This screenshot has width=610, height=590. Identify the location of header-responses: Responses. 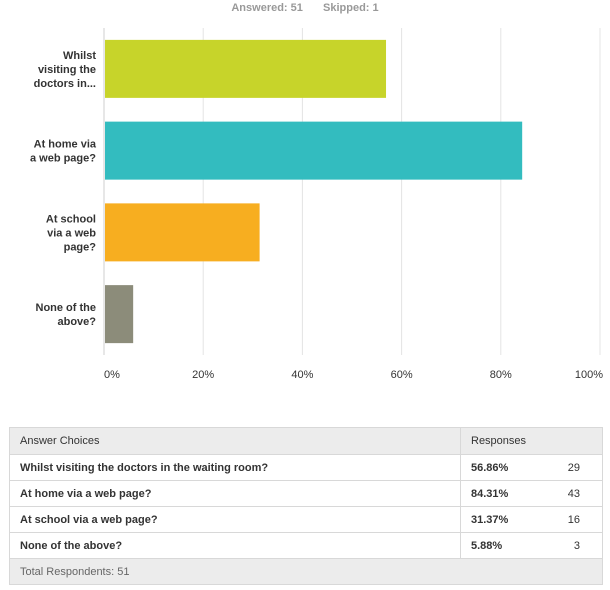
(531, 441).